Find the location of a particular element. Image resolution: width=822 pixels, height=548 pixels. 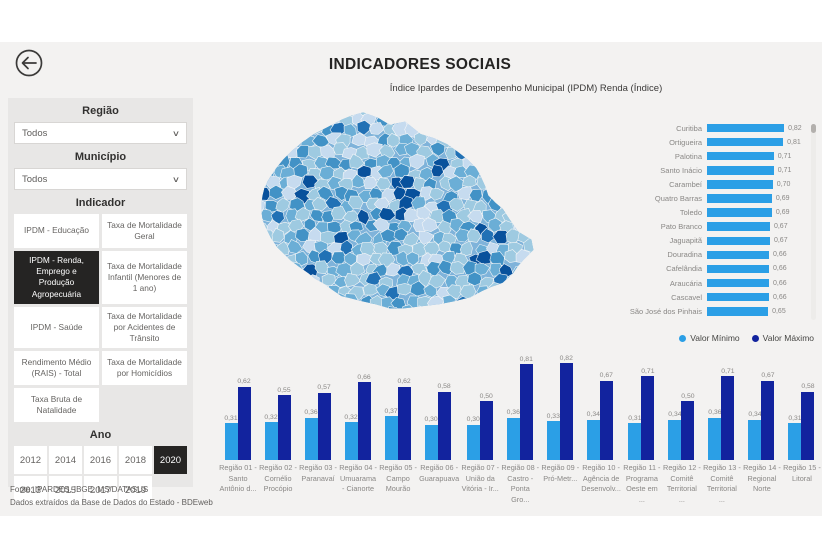

year-button: 2020 is located at coordinates (170, 460).